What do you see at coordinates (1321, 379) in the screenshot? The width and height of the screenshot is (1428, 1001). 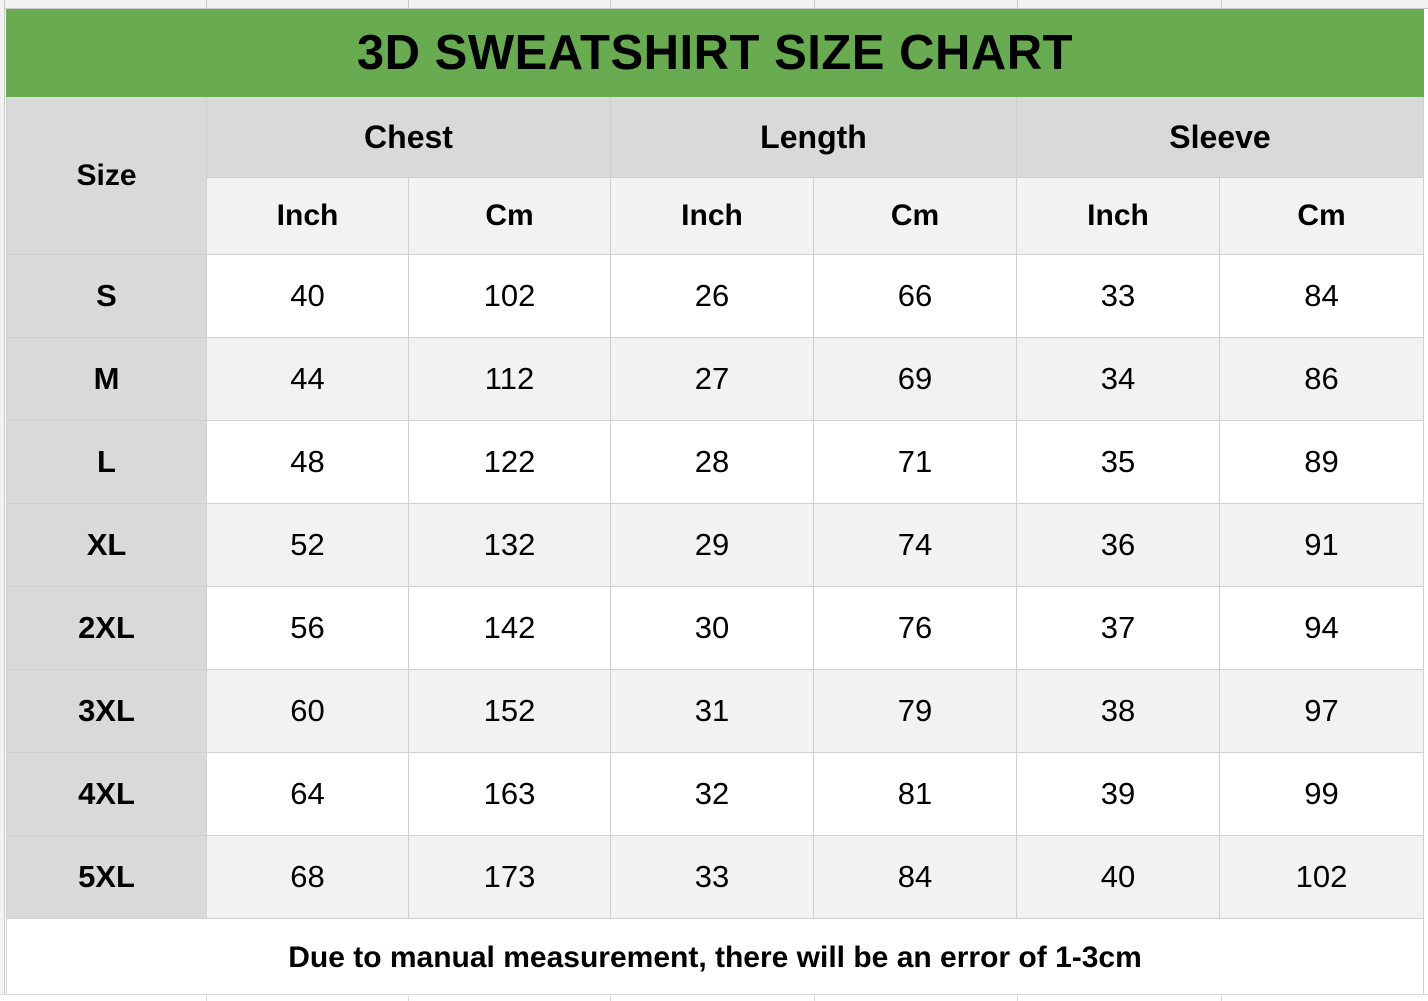 I see `sleeve-cm-value: 86` at bounding box center [1321, 379].